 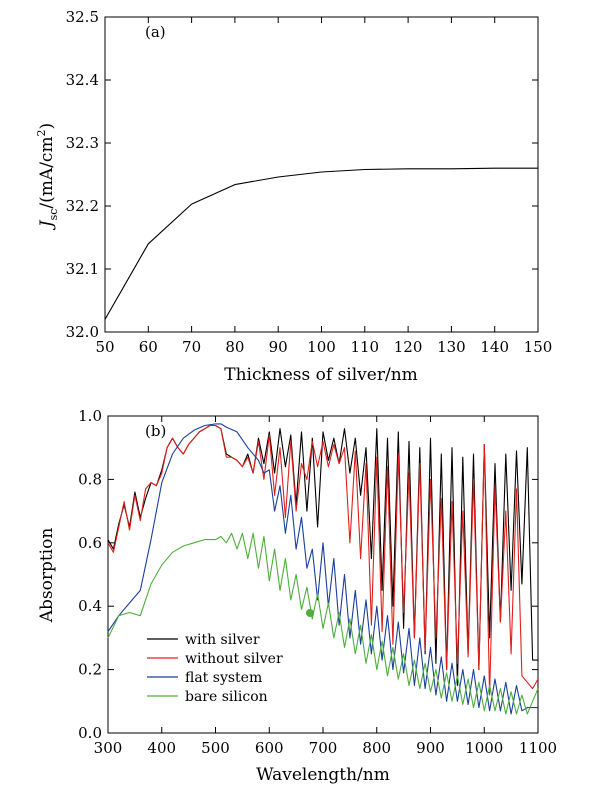 What do you see at coordinates (321, 375) in the screenshot?
I see `panel-a-x-axis-label: Thickness of silver/nm` at bounding box center [321, 375].